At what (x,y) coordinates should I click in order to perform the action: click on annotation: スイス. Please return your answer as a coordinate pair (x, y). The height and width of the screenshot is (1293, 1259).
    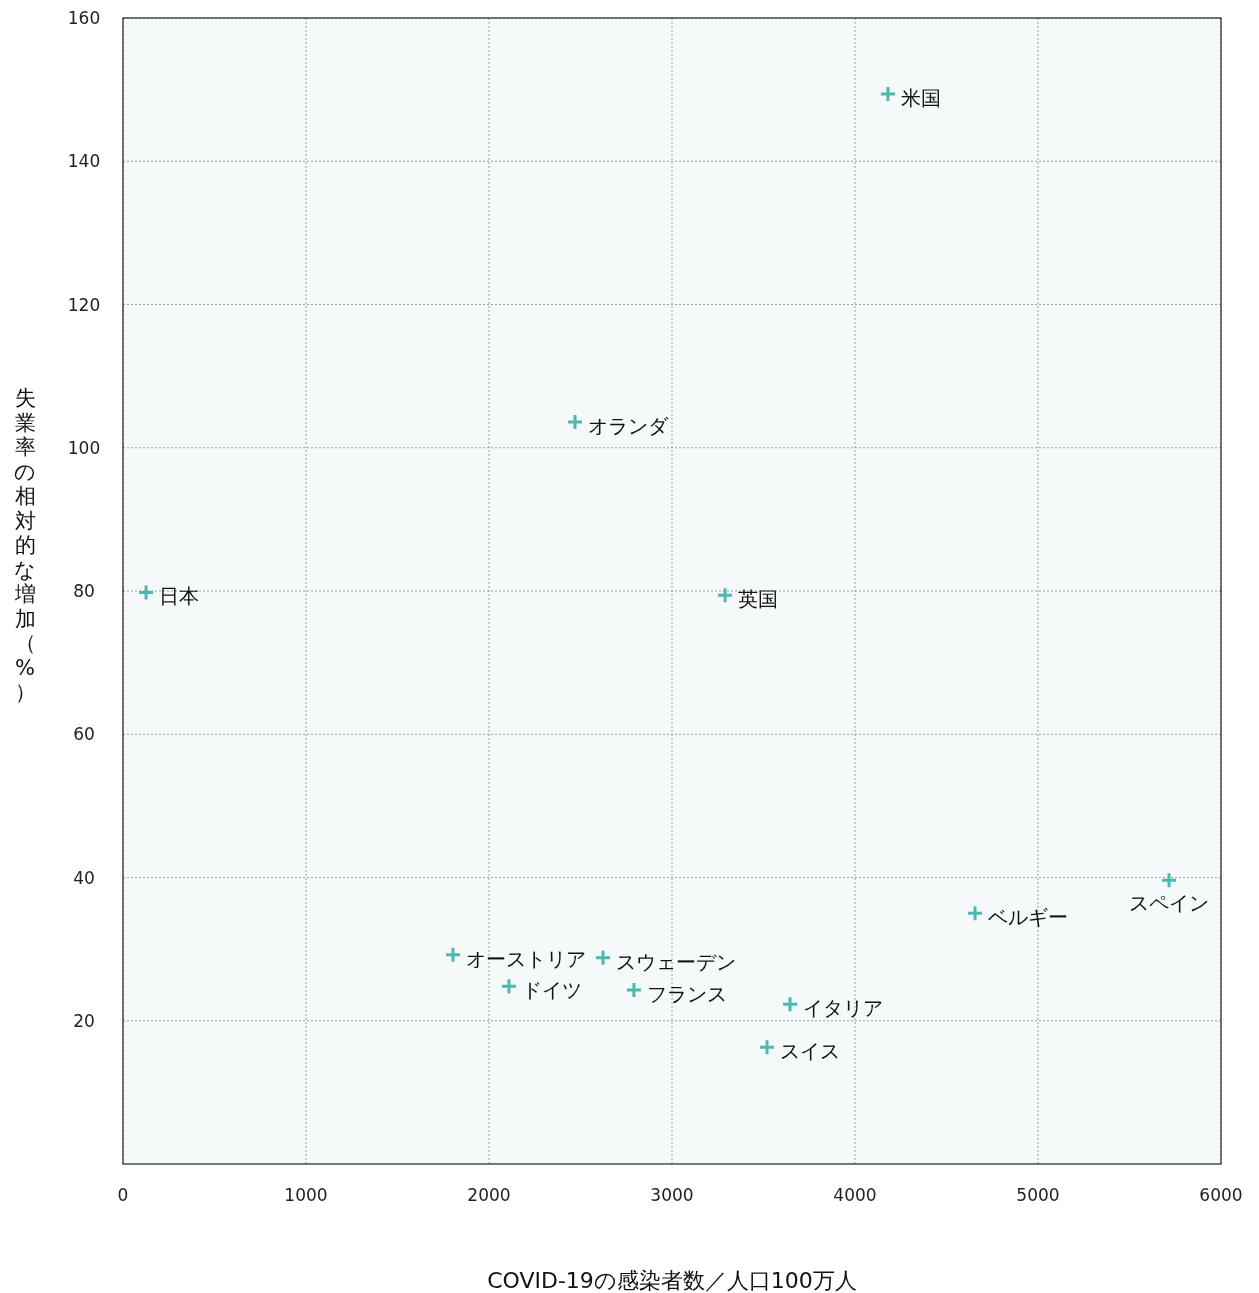
    Looking at the image, I should click on (809, 1051).